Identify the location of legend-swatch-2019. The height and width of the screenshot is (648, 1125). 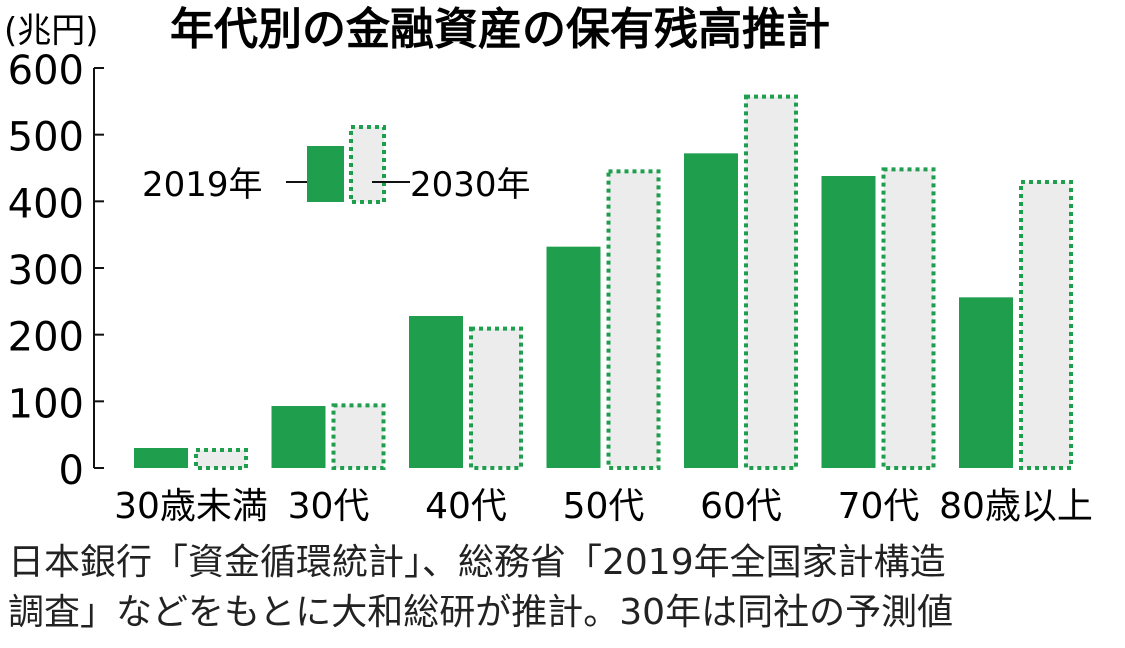
(325, 174).